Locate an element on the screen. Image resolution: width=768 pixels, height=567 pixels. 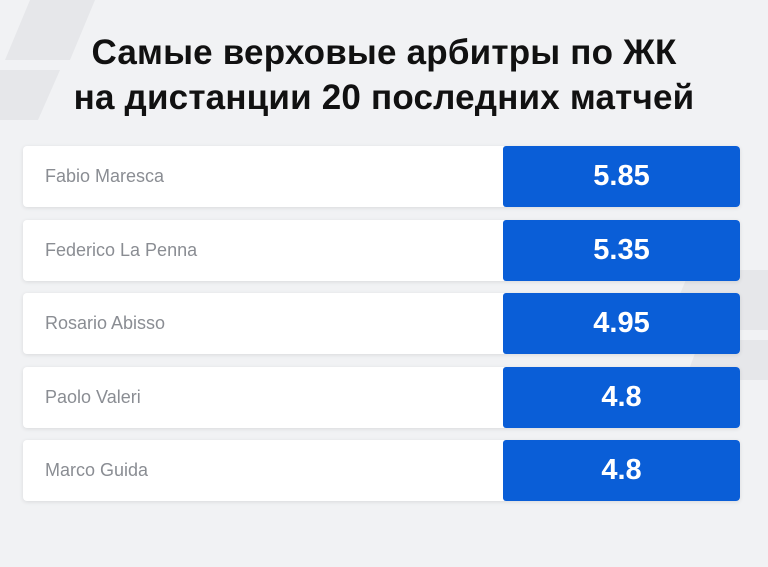
referee-name: Federico La Penna is located at coordinates (121, 250).